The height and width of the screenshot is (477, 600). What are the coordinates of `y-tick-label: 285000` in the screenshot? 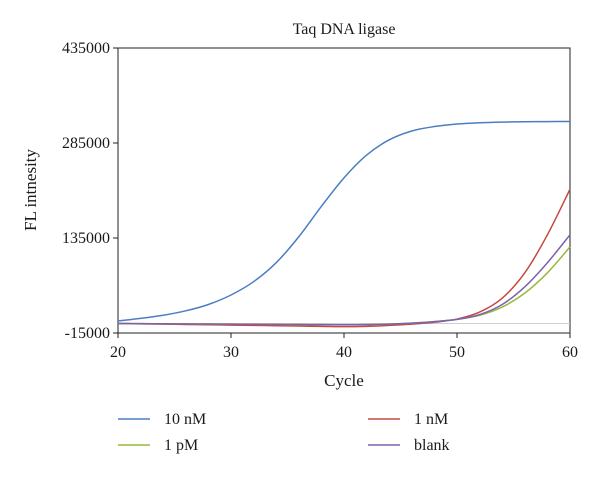 It's located at (86, 143).